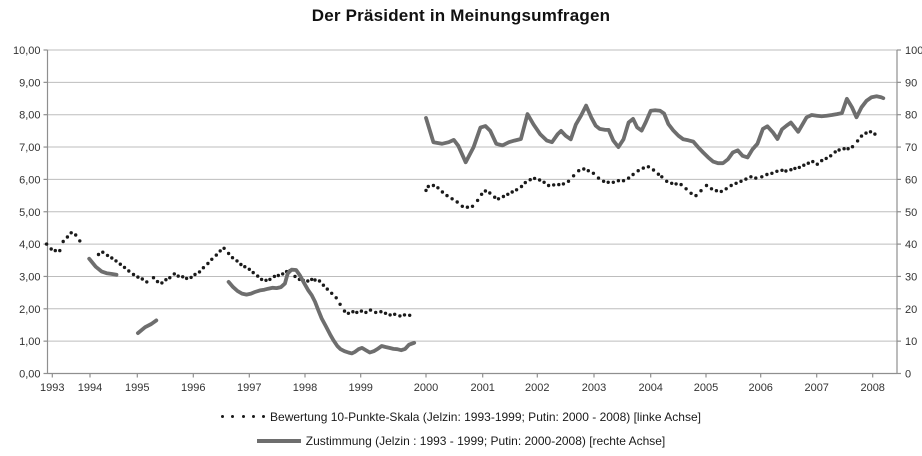 Image resolution: width=922 pixels, height=456 pixels. Describe the element at coordinates (27, 51) in the screenshot. I see `left-axis-tick-label: 10,00` at that location.